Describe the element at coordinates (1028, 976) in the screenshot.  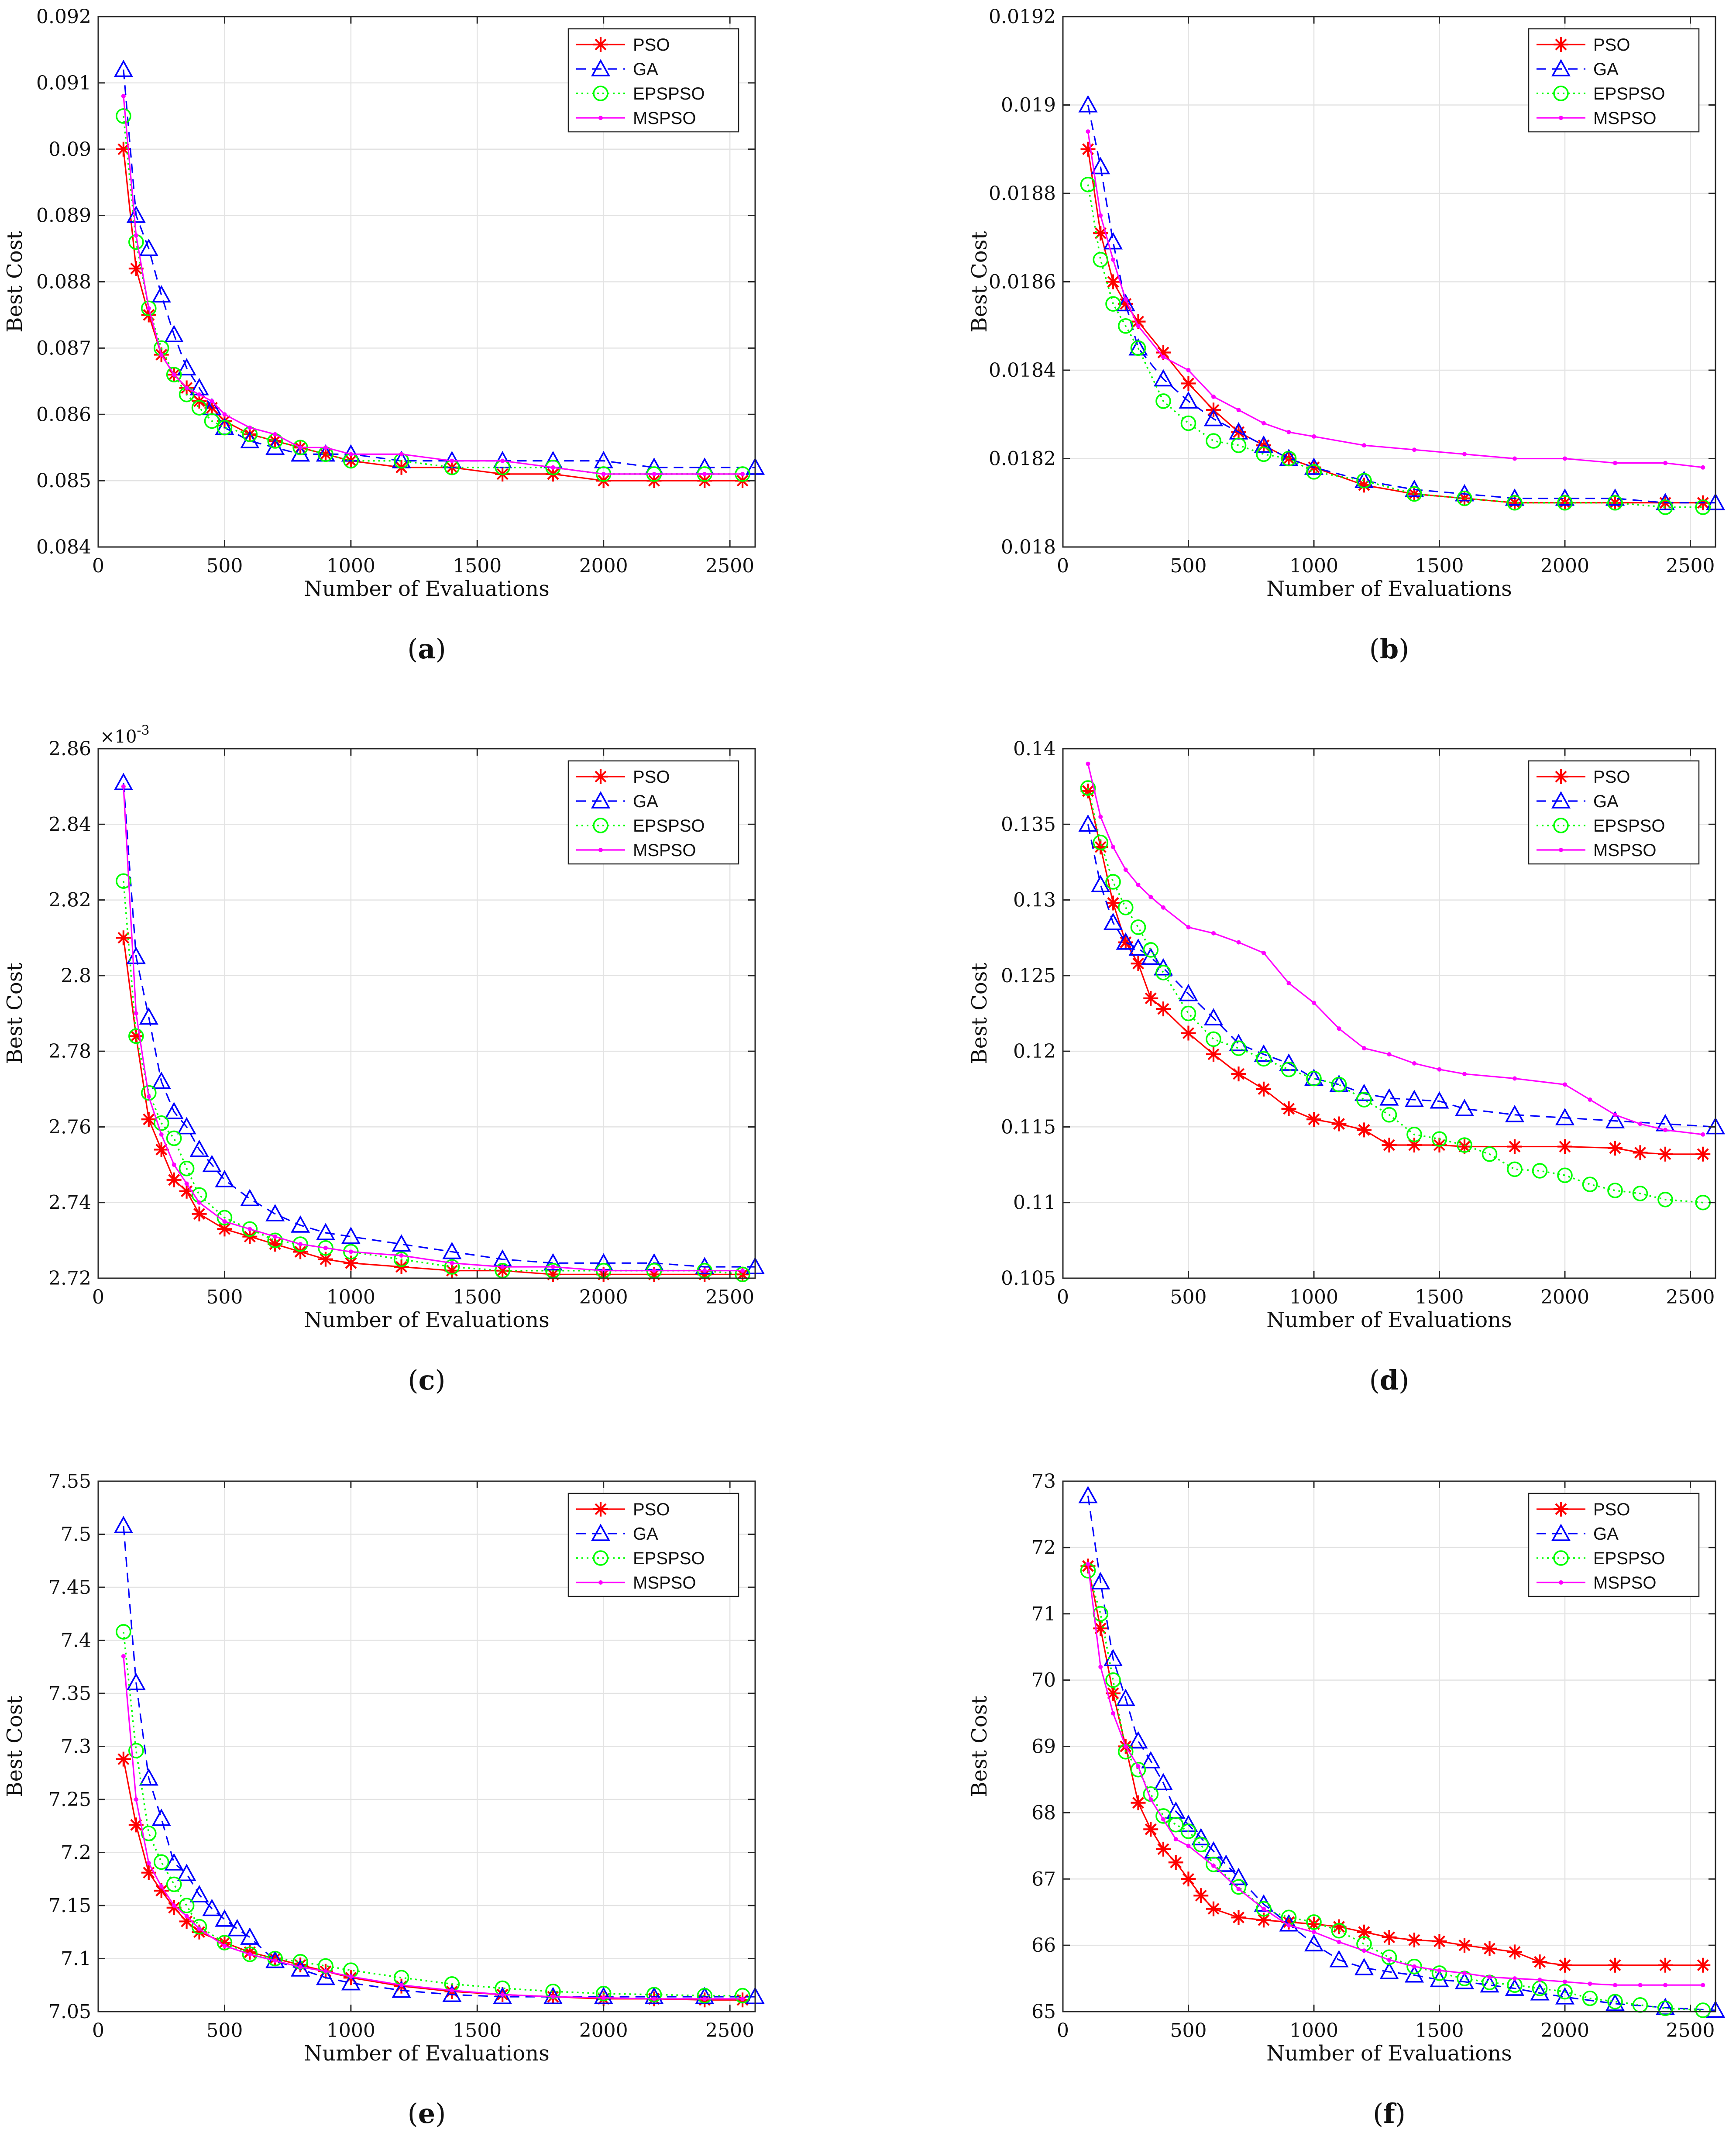
I see `y-tick-label: 0.125` at that location.